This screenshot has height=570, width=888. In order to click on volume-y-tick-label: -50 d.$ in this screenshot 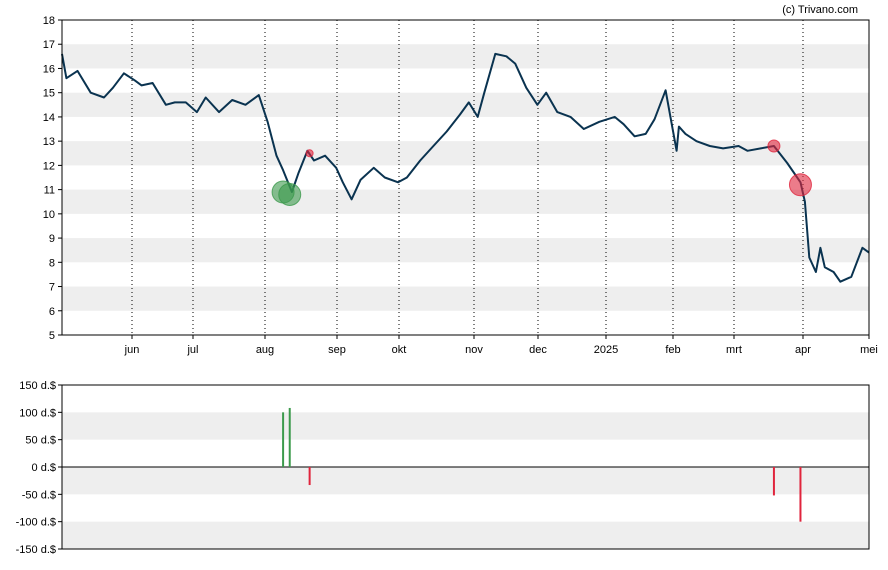, I will do `click(39, 495)`.